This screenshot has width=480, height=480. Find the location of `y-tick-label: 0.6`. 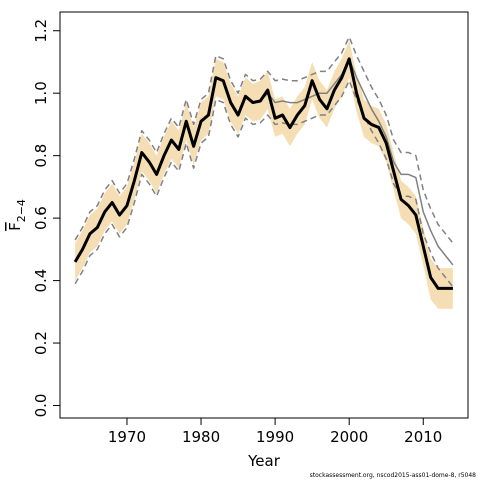

y-tick-label: 0.6 is located at coordinates (41, 218).